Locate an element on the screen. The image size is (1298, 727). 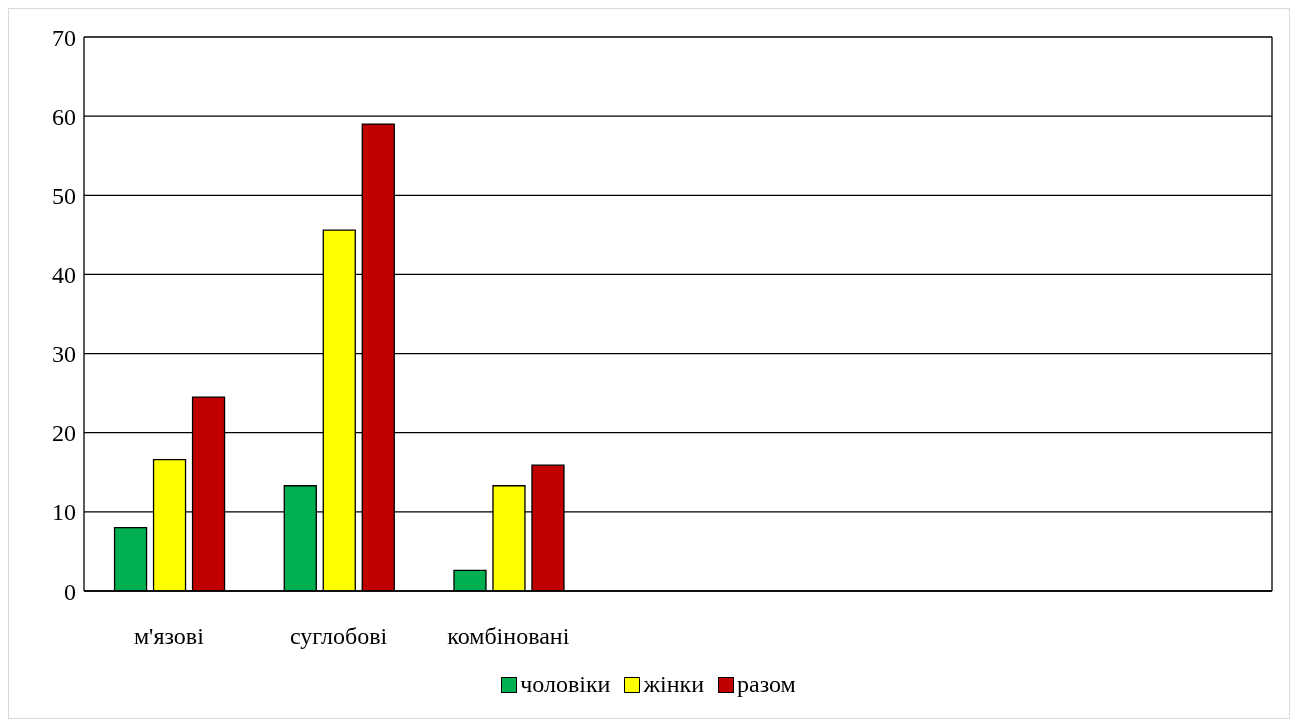
x-tick-label: суглобові is located at coordinates (338, 636).